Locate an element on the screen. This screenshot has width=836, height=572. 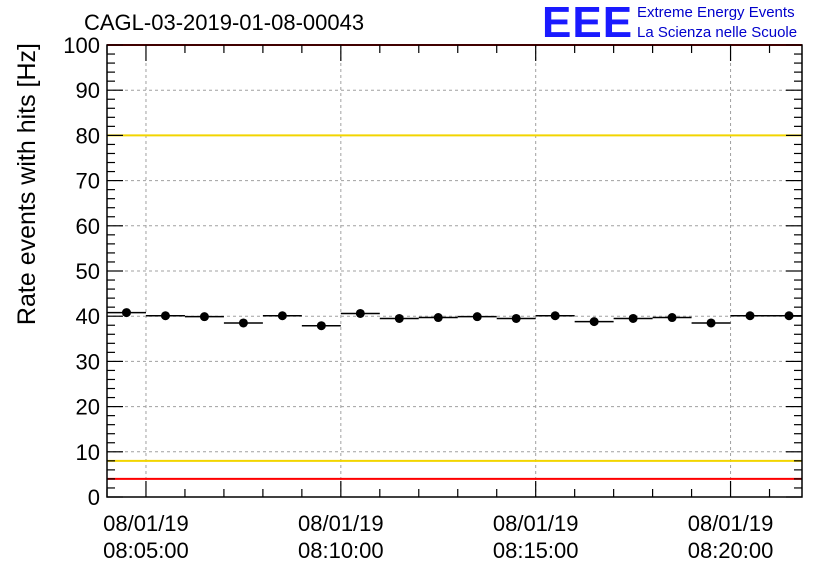
x-tick-label-time: 08:15:00 is located at coordinates (536, 550).